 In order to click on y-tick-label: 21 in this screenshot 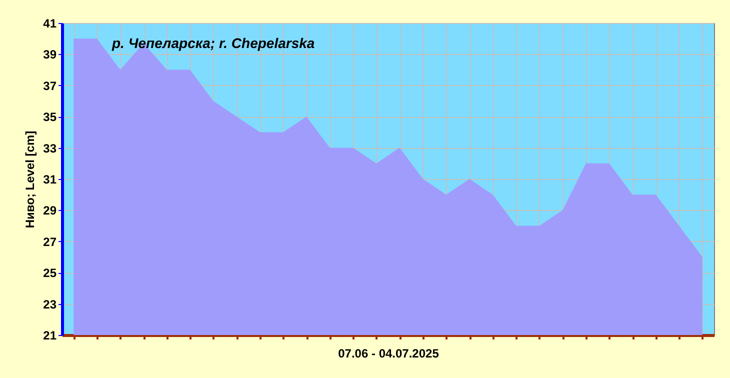, I will do `click(50, 335)`.